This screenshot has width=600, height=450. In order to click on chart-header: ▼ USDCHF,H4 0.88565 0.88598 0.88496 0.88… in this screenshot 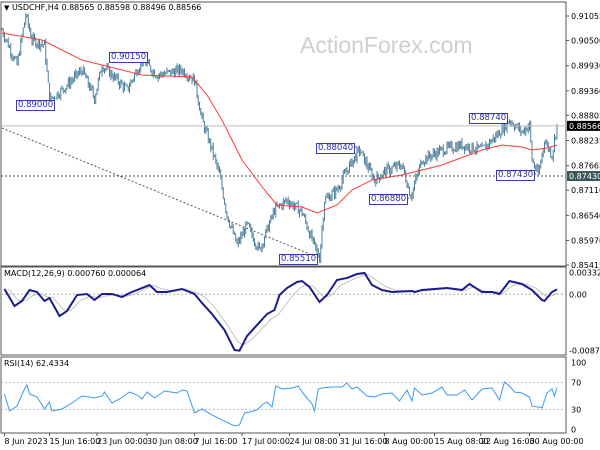, I will do `click(102, 7)`.